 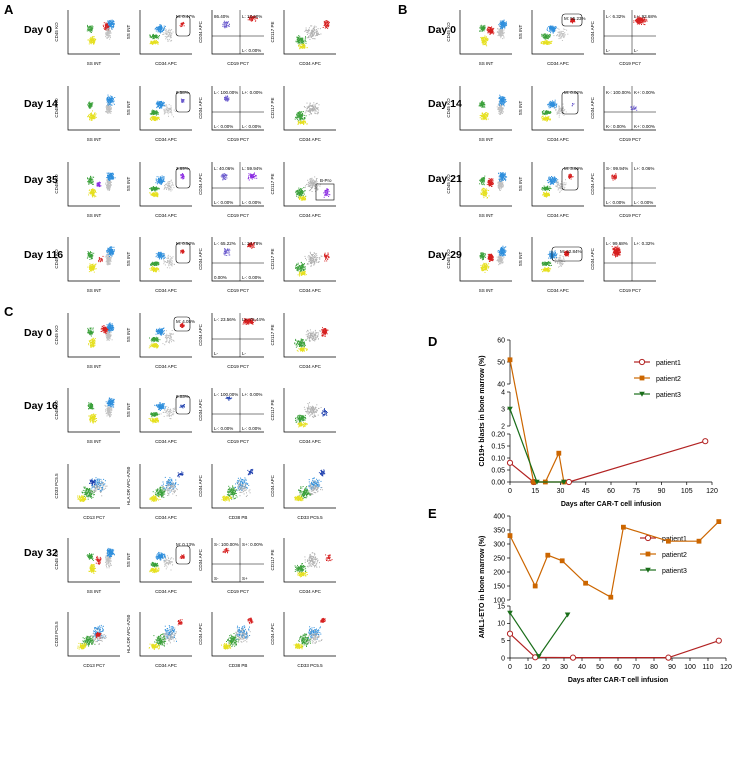 What do you see at coordinates (644, 126) in the screenshot?
I see `b1-p3-quad-label-3: K+: 0.00%` at bounding box center [644, 126].